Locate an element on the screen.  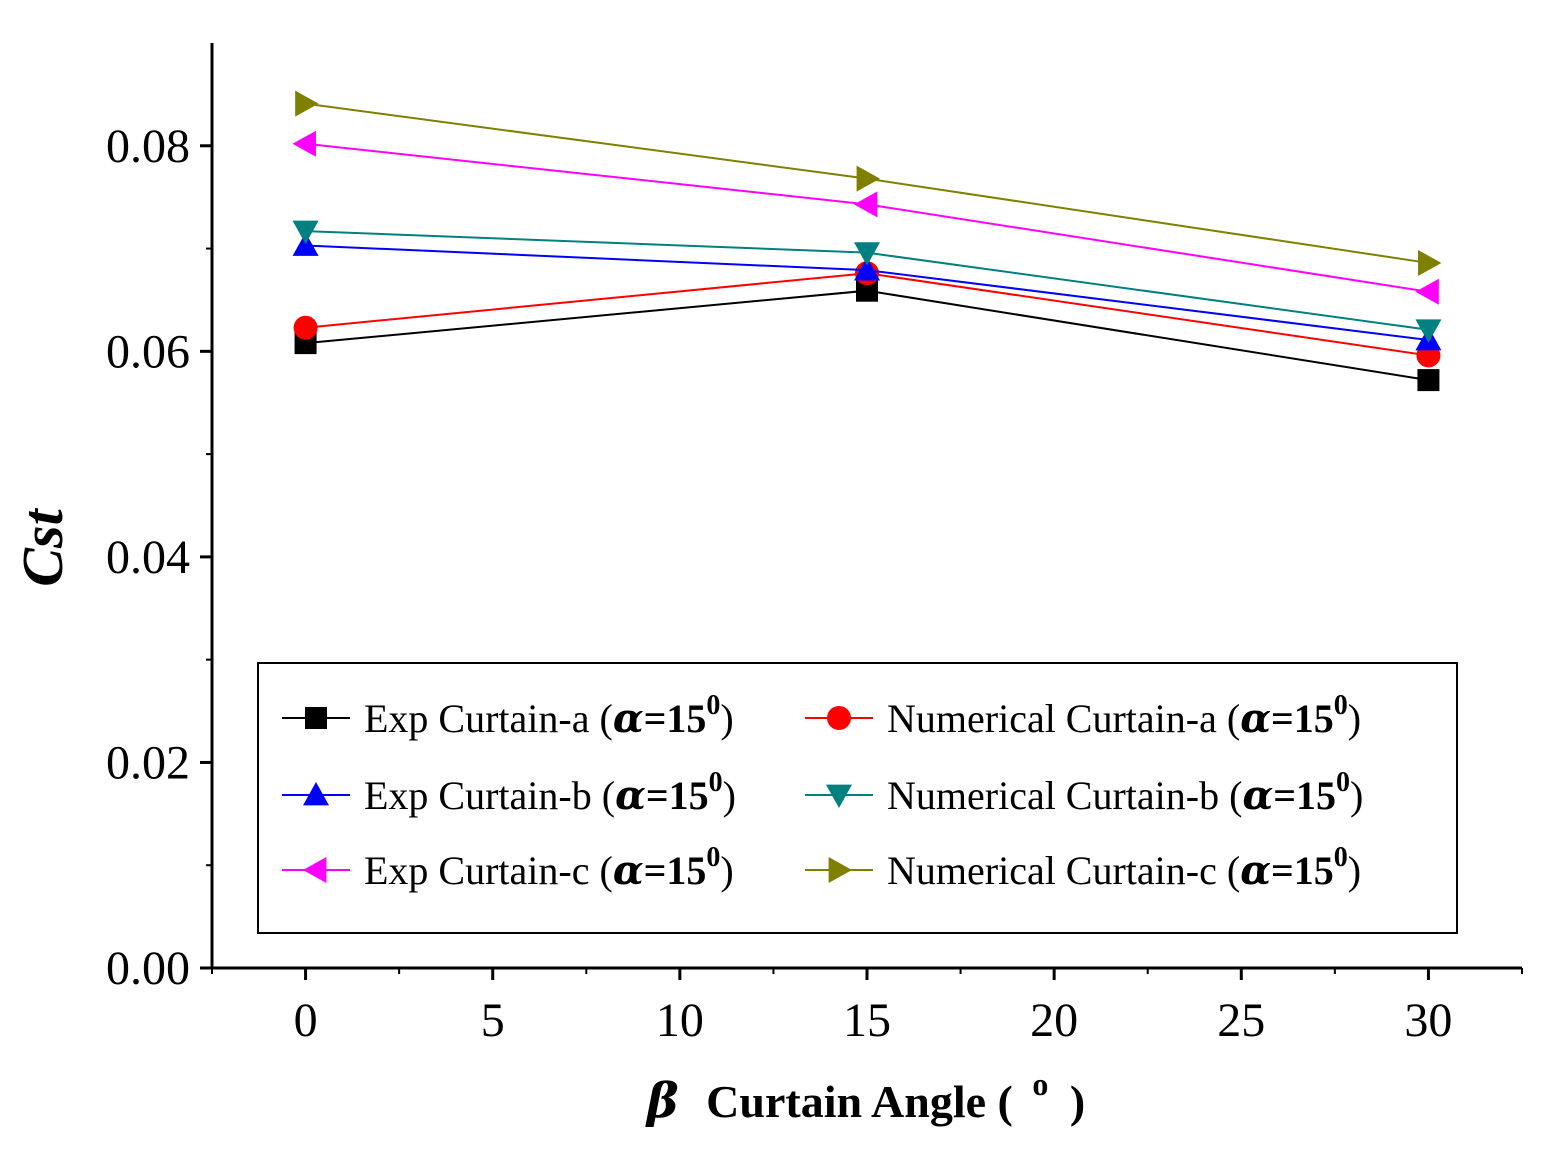
legend-label: Numerical Curtain-a (α=150) is located at coordinates (1124, 716).